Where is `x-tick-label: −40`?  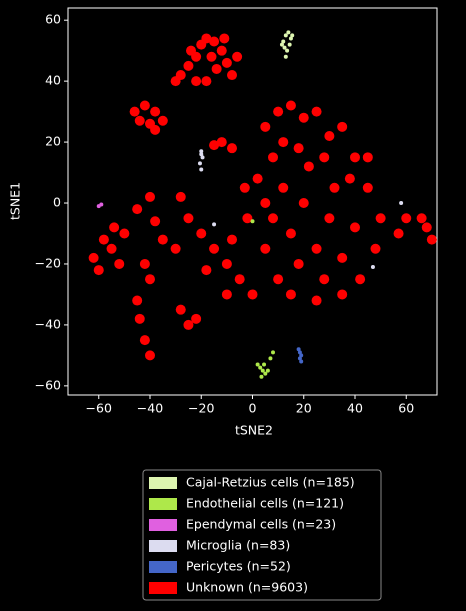 x-tick-label: −40 is located at coordinates (150, 408).